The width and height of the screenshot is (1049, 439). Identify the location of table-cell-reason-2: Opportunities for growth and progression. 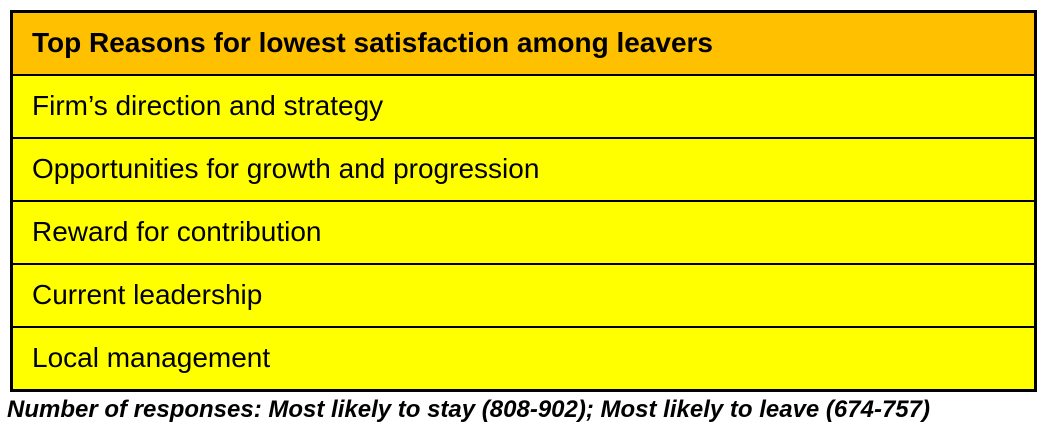
(523, 169).